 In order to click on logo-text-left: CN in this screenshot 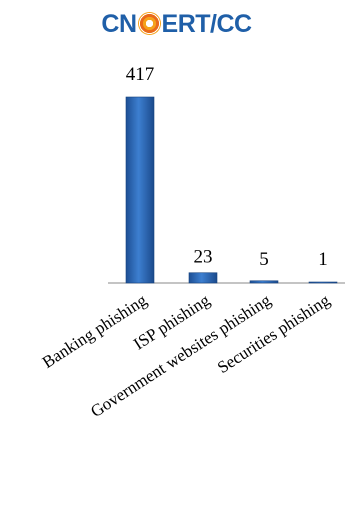, I will do `click(119, 24)`.